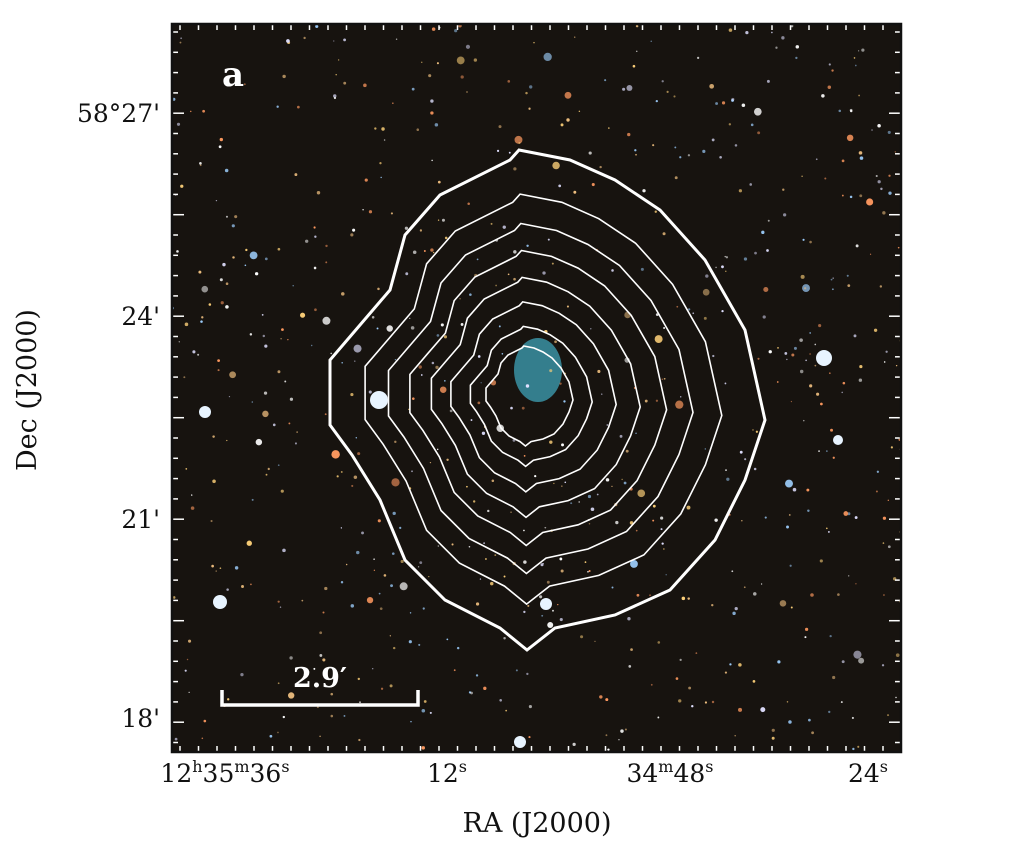 The width and height of the screenshot is (1024, 843). I want to click on x-tick-number: 12, so click(176, 773).